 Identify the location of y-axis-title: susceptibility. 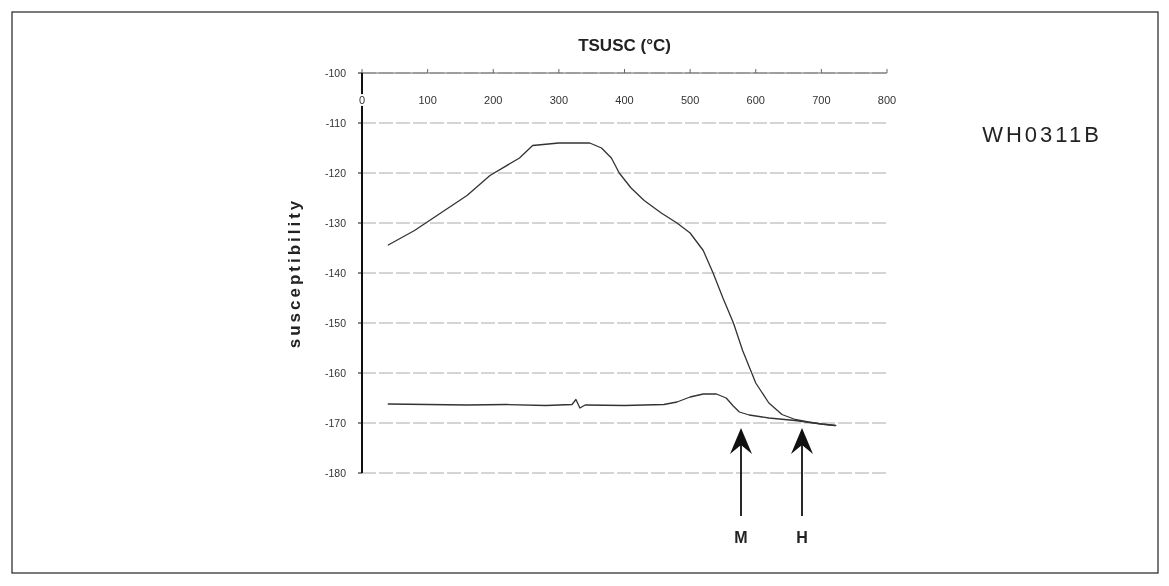
(294, 273).